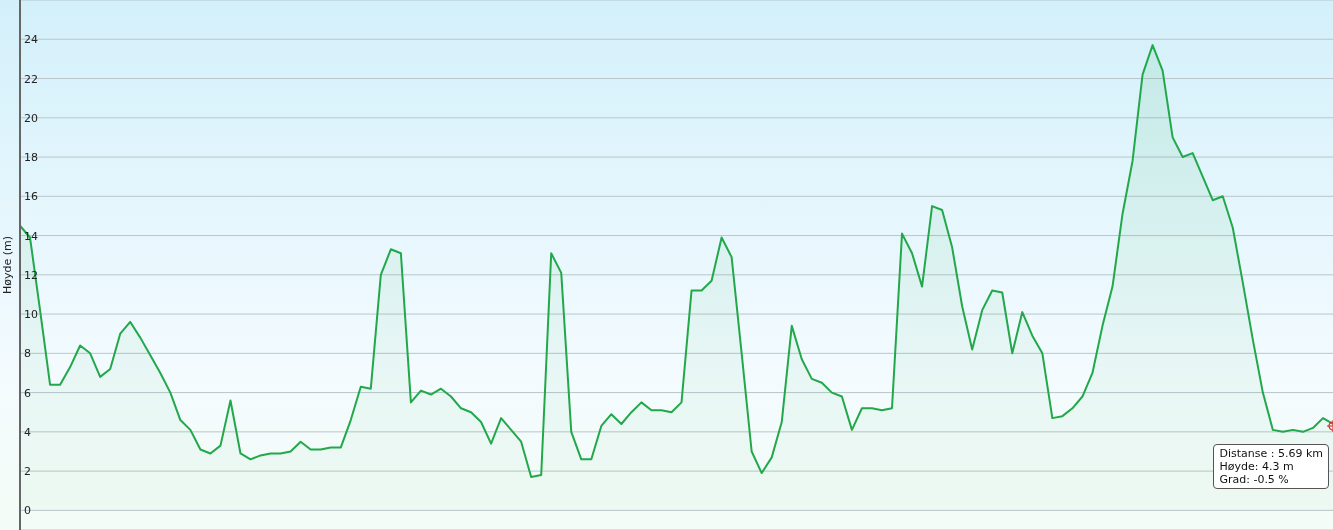  Describe the element at coordinates (31, 79) in the screenshot. I see `y-tick-label: 22` at that location.